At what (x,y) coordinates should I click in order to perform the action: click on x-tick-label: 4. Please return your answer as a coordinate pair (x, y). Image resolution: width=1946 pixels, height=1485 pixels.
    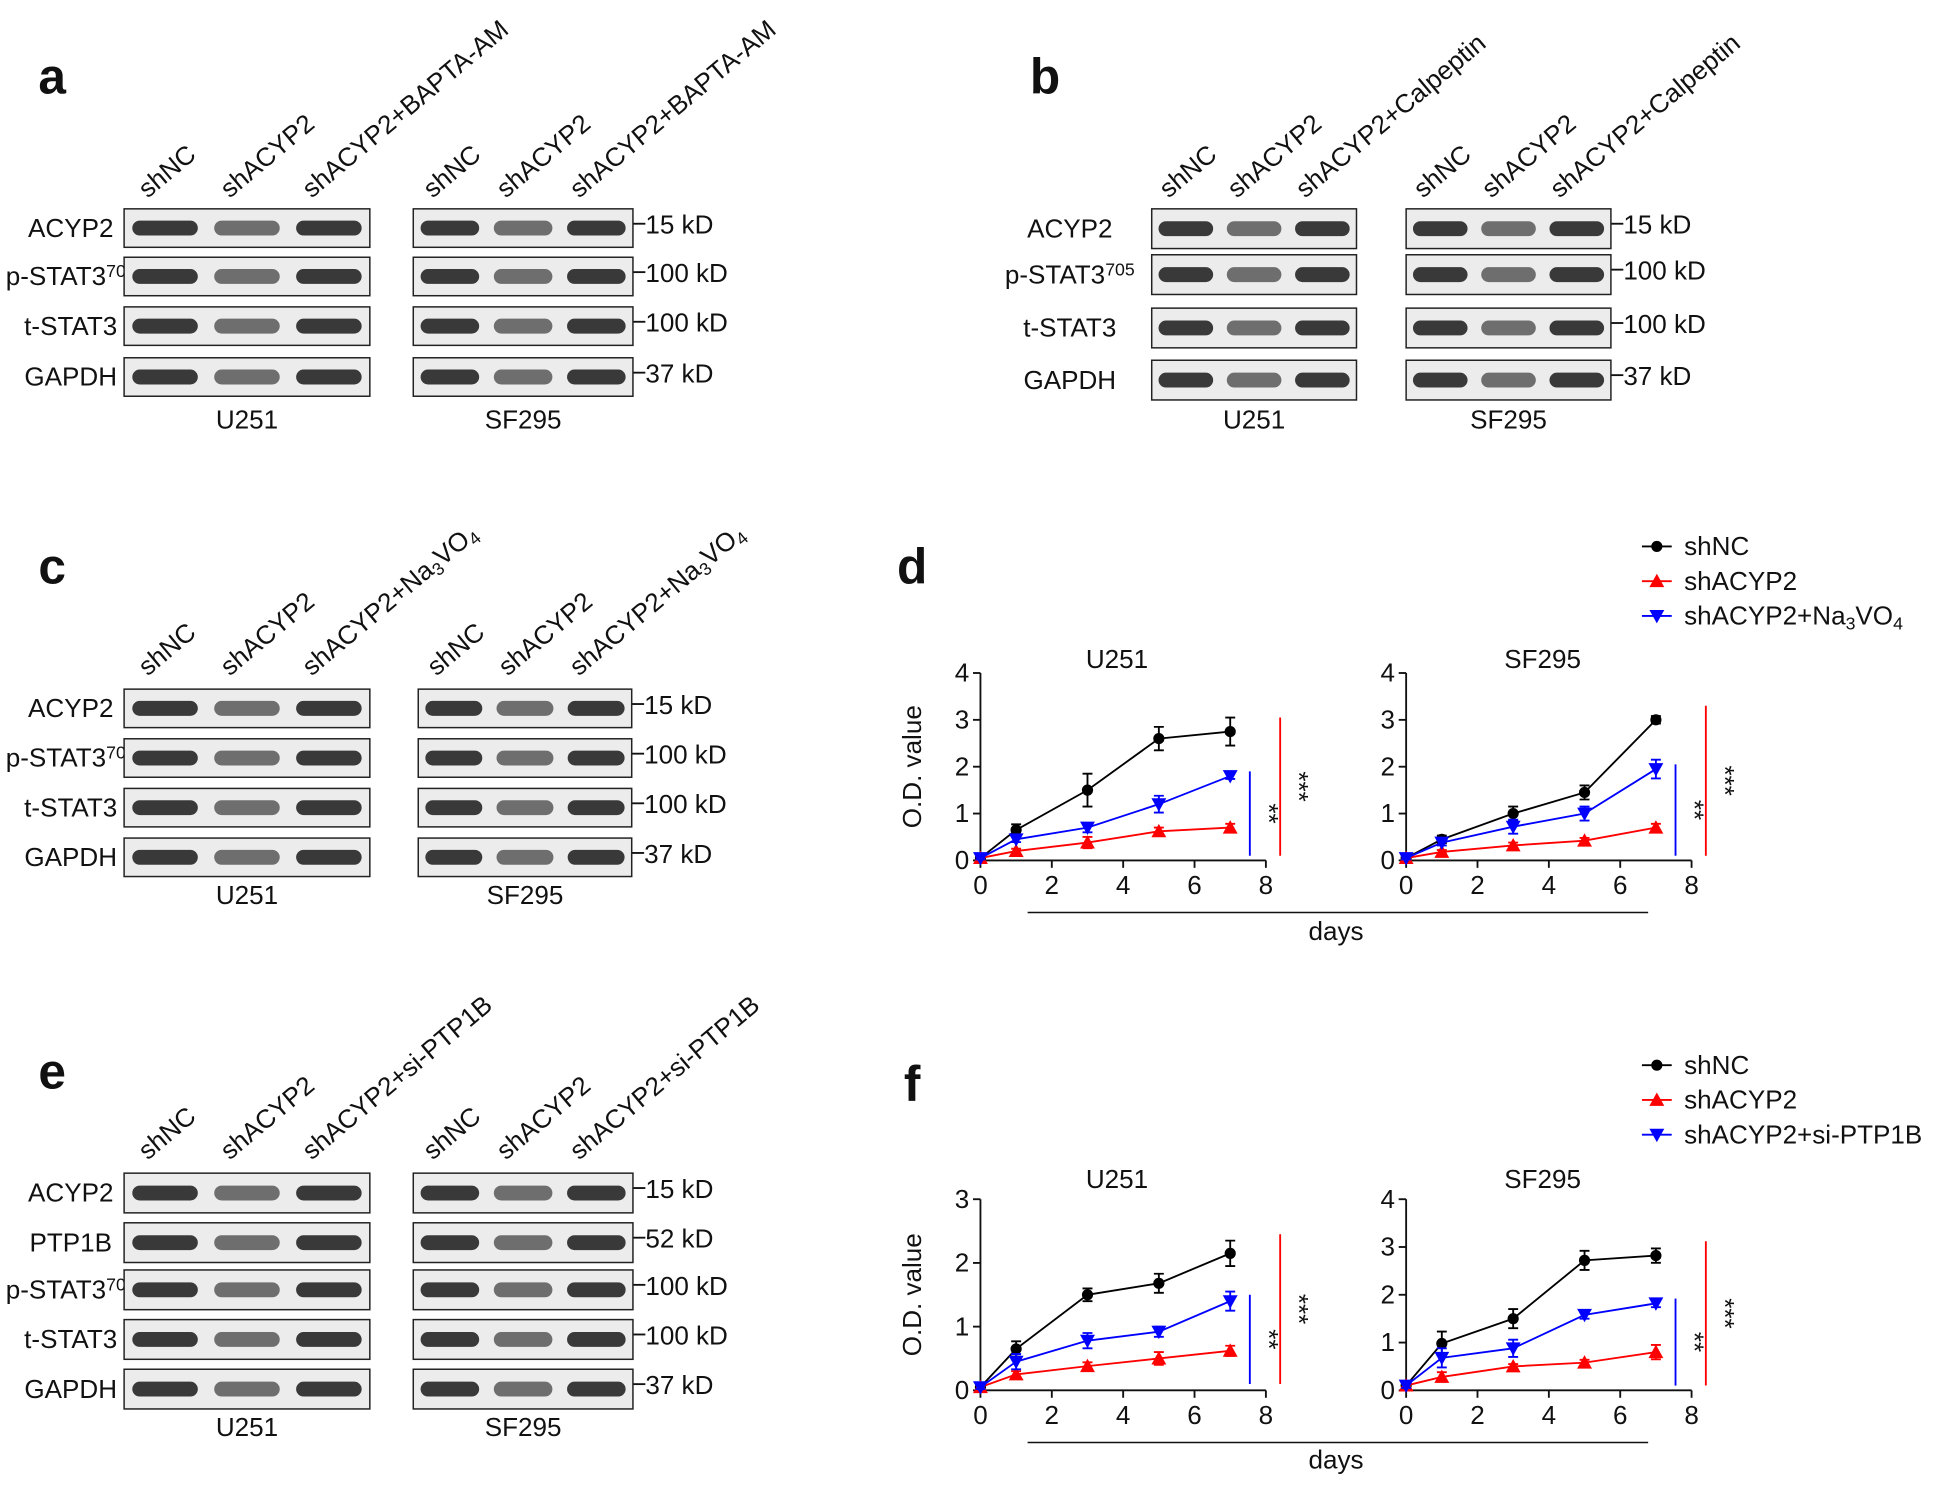
    Looking at the image, I should click on (1549, 1415).